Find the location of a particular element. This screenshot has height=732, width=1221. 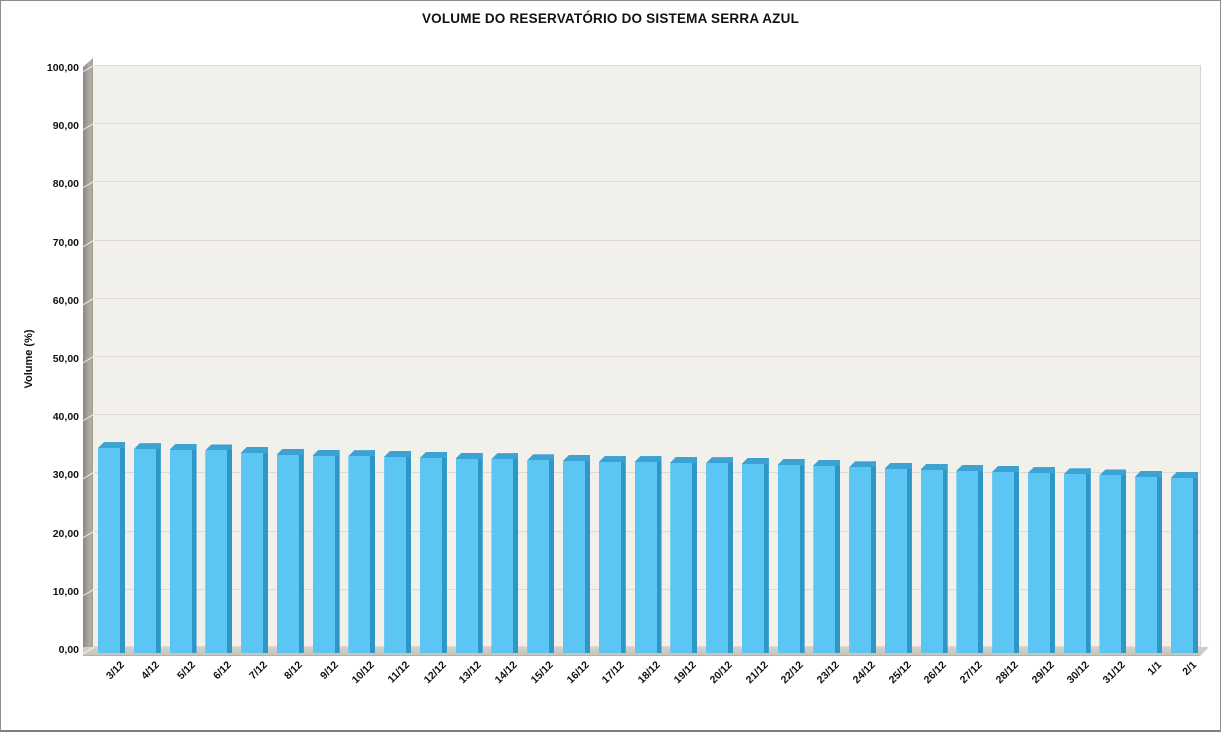

x-tick-slot: 8/12 is located at coordinates (291, 676).